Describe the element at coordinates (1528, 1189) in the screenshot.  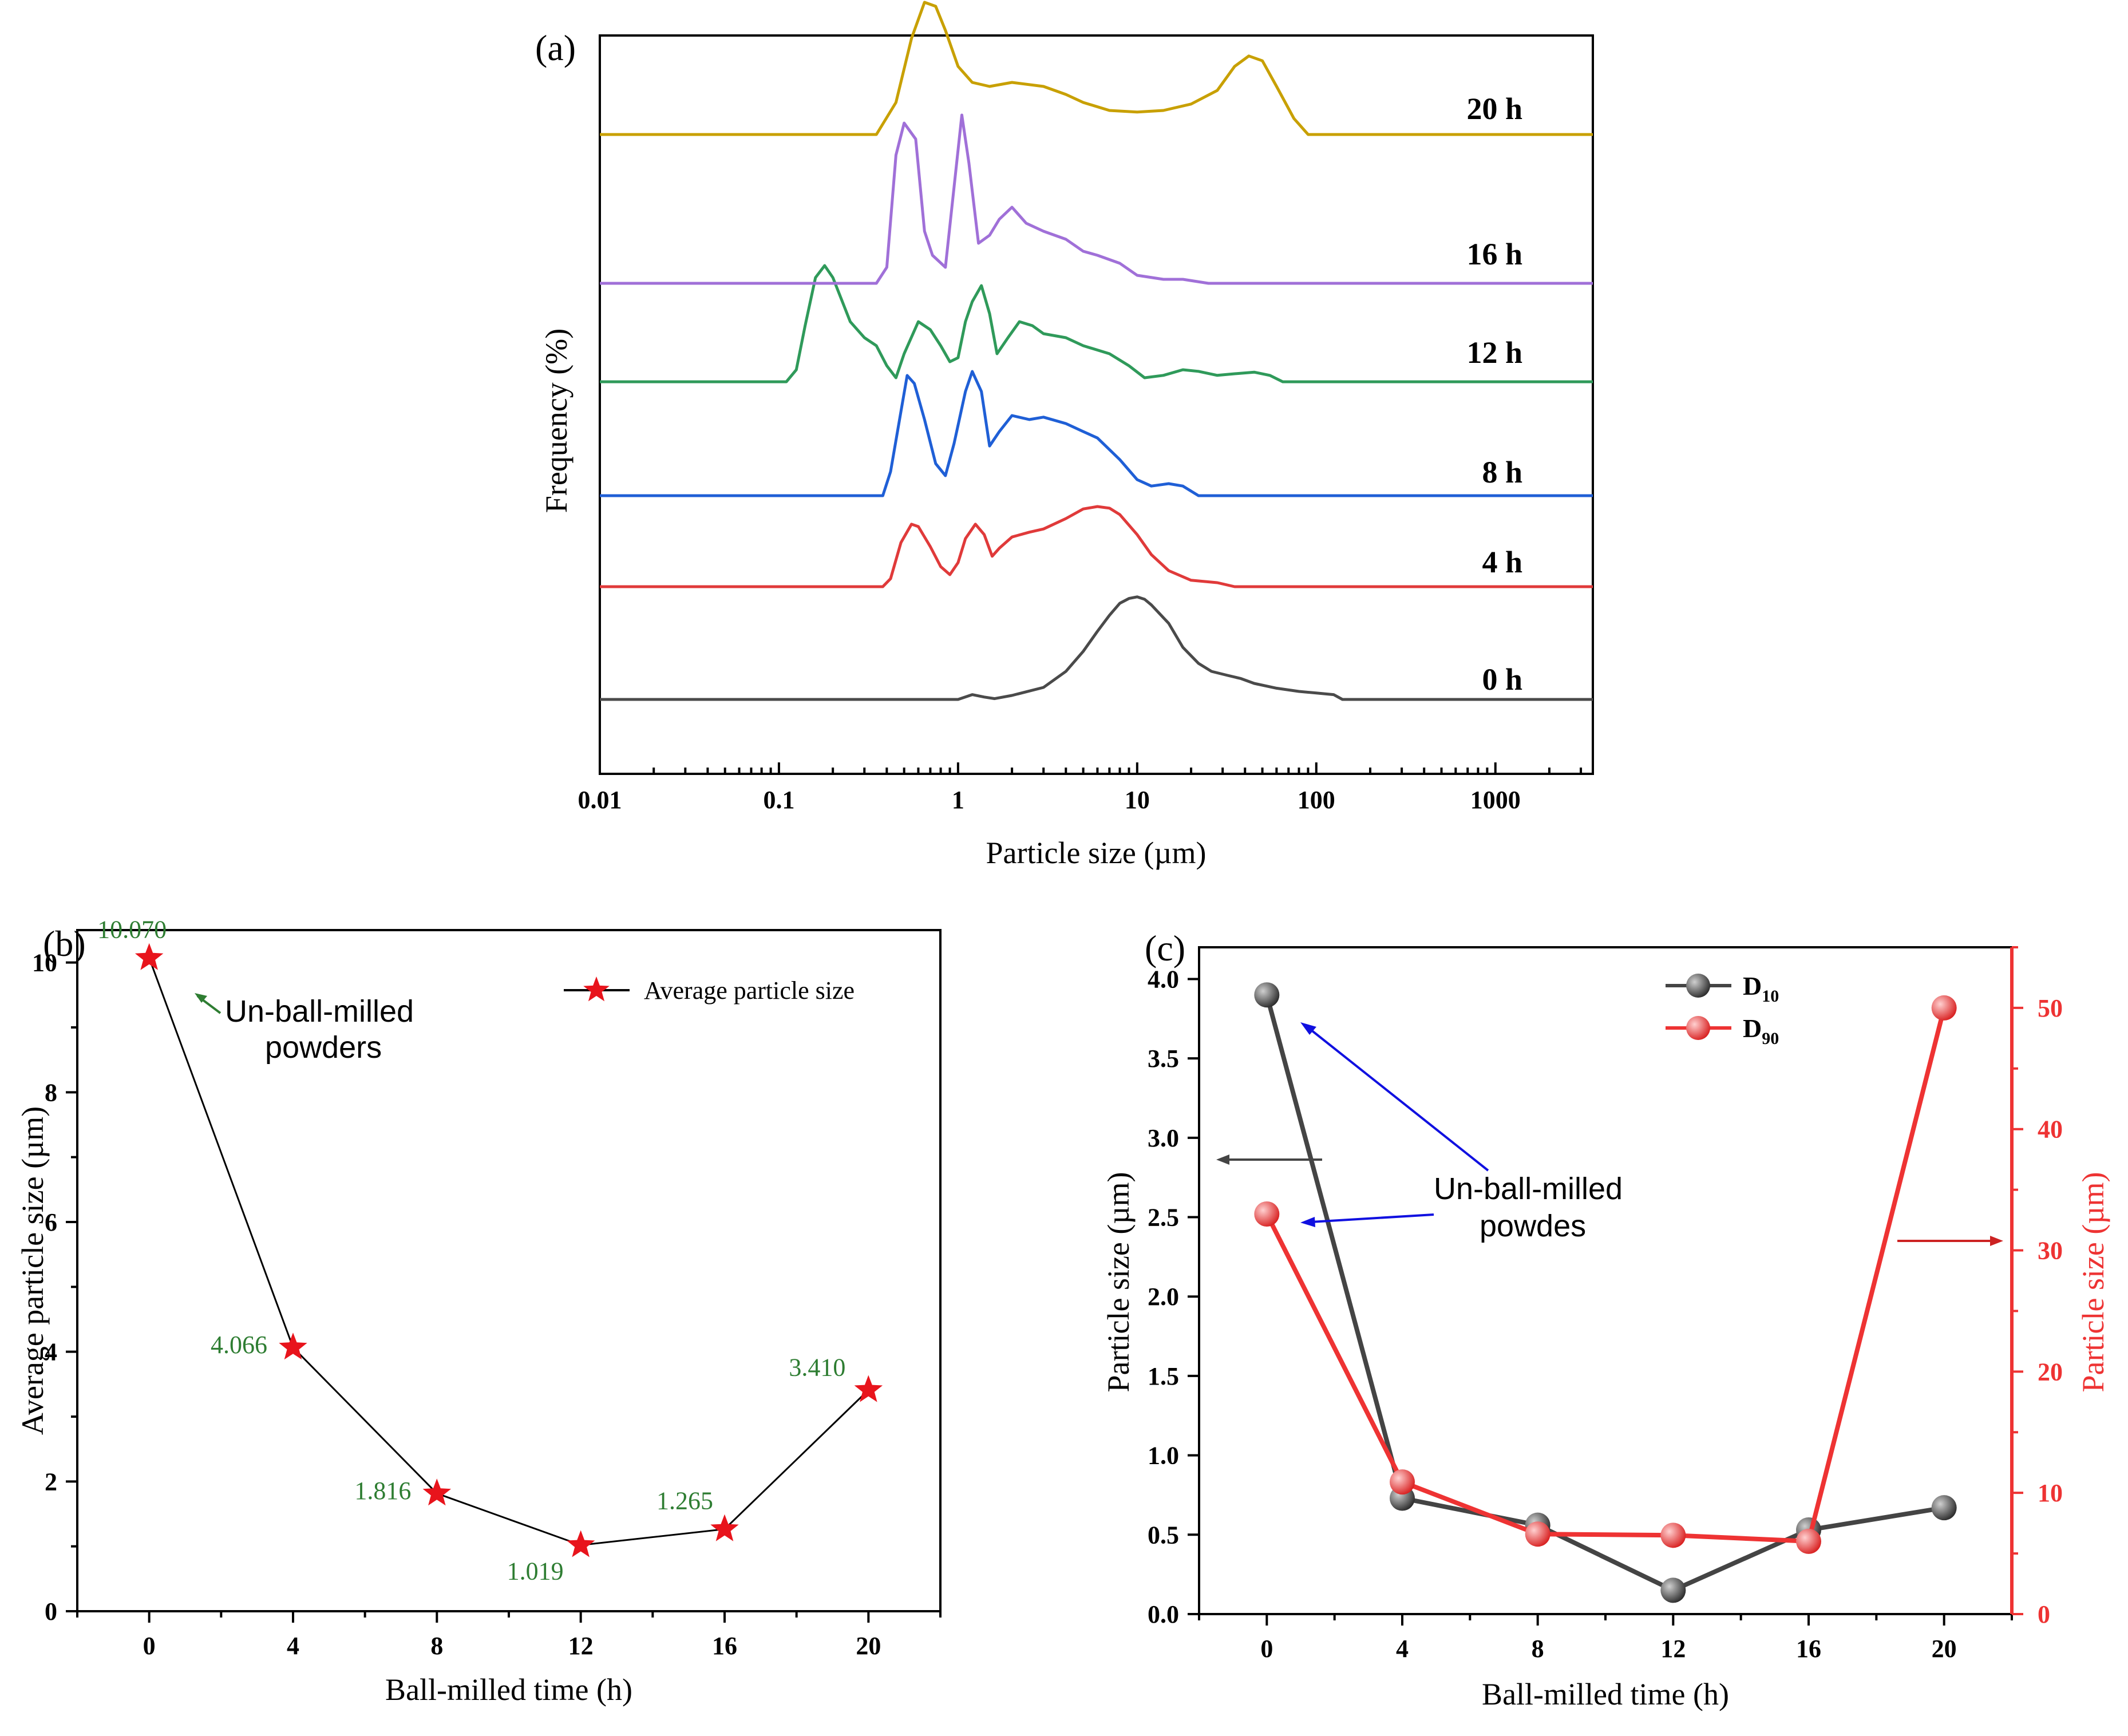
I see `annotation-c-line-1: Un-ball-milled` at that location.